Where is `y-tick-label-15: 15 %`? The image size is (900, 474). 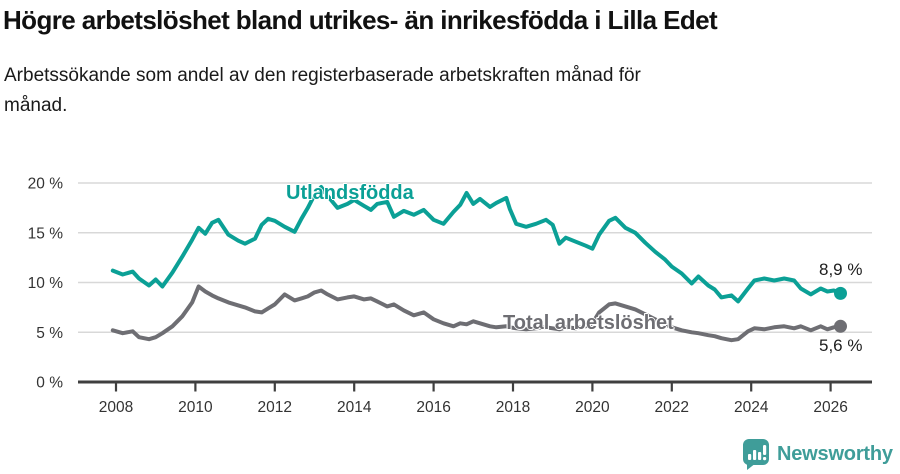
y-tick-label-15: 15 % is located at coordinates (46, 233).